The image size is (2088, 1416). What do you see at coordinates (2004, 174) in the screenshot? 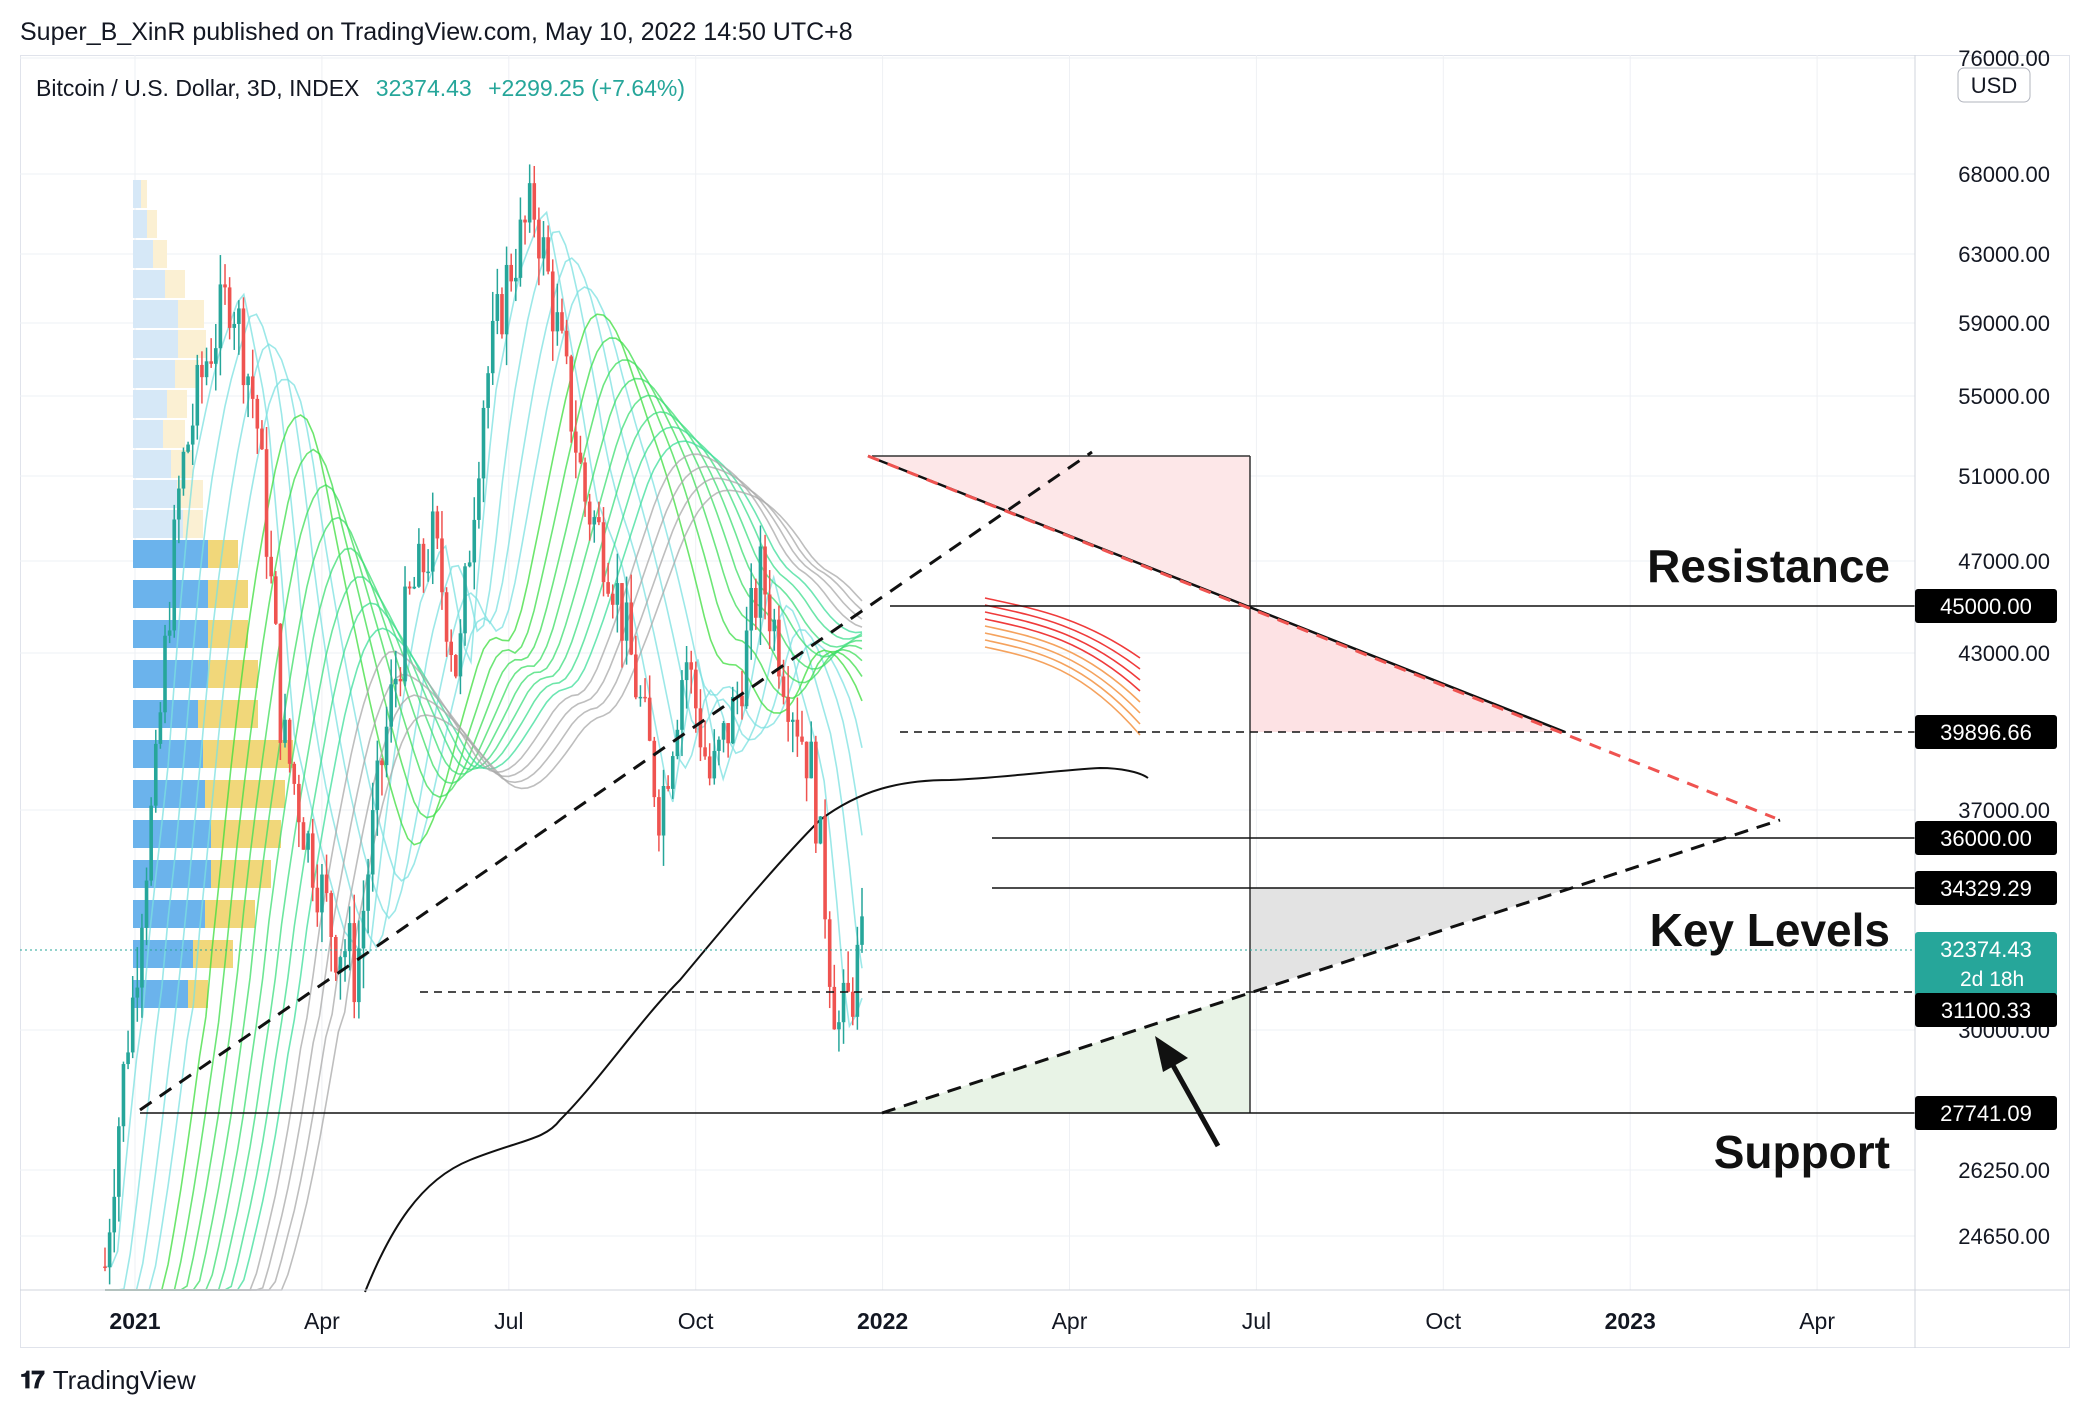
I see `y-tick-label: 68000.00` at bounding box center [2004, 174].